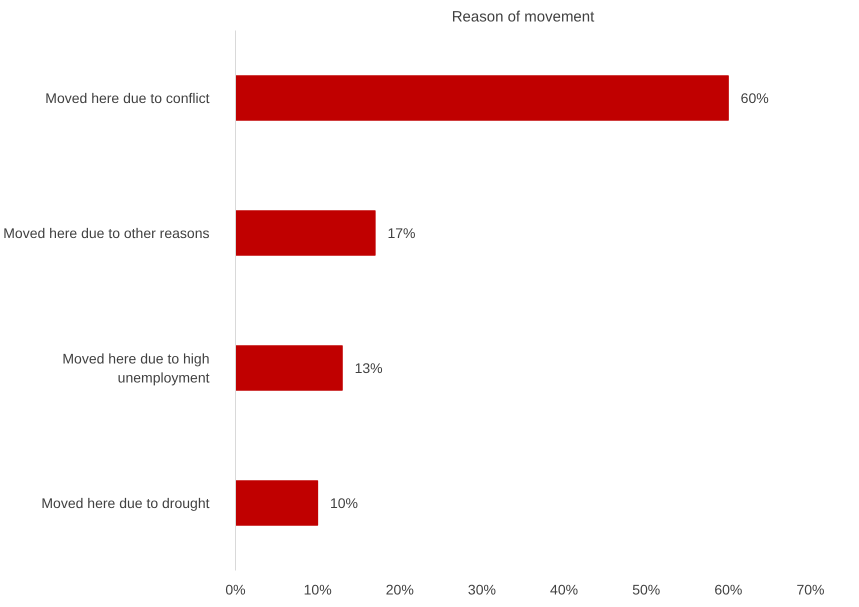 The image size is (859, 607). I want to click on x-tick-label: 30%, so click(482, 590).